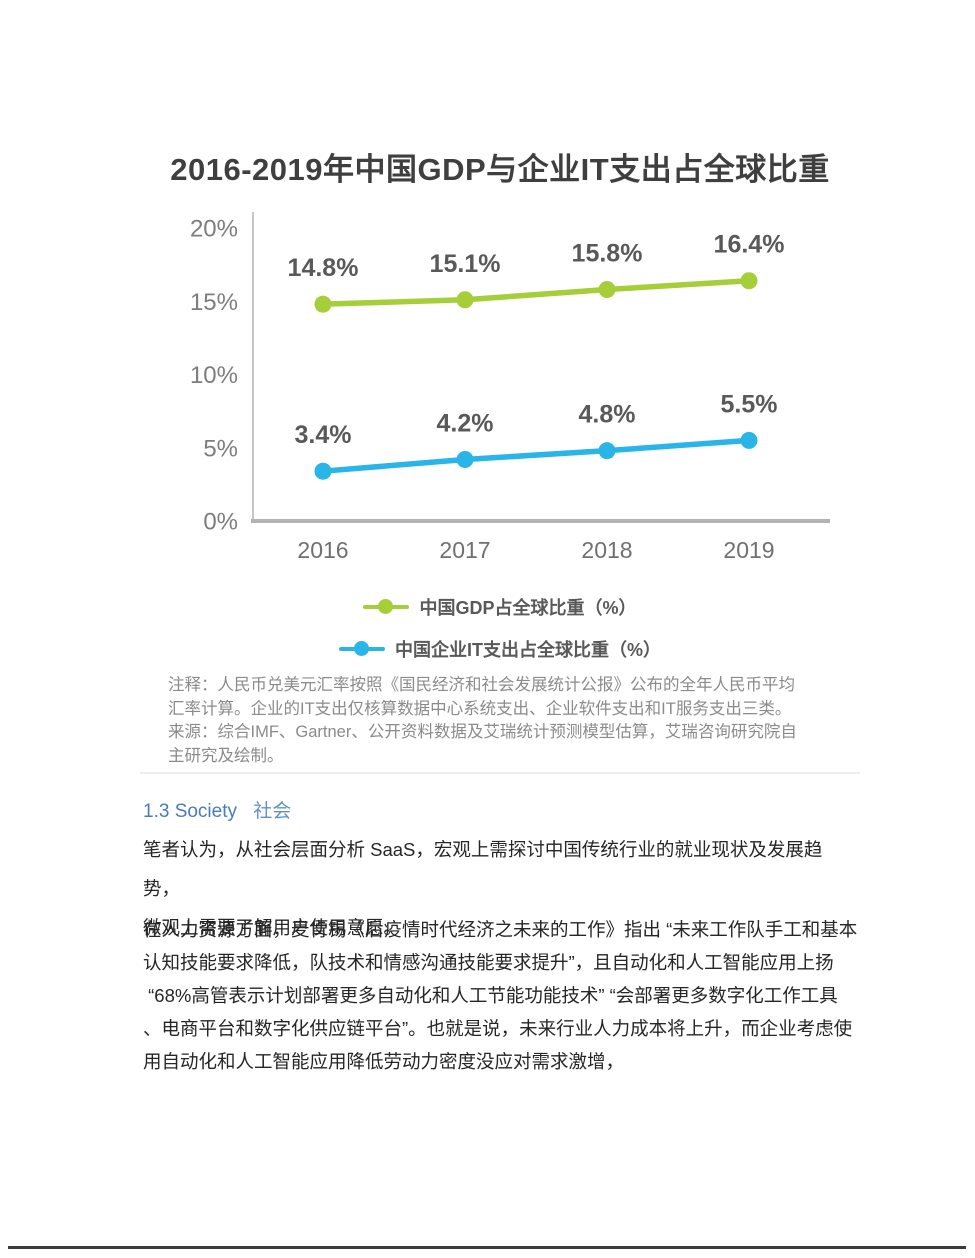 The width and height of the screenshot is (975, 1258). What do you see at coordinates (214, 302) in the screenshot?
I see `chart-text-label: 15%` at bounding box center [214, 302].